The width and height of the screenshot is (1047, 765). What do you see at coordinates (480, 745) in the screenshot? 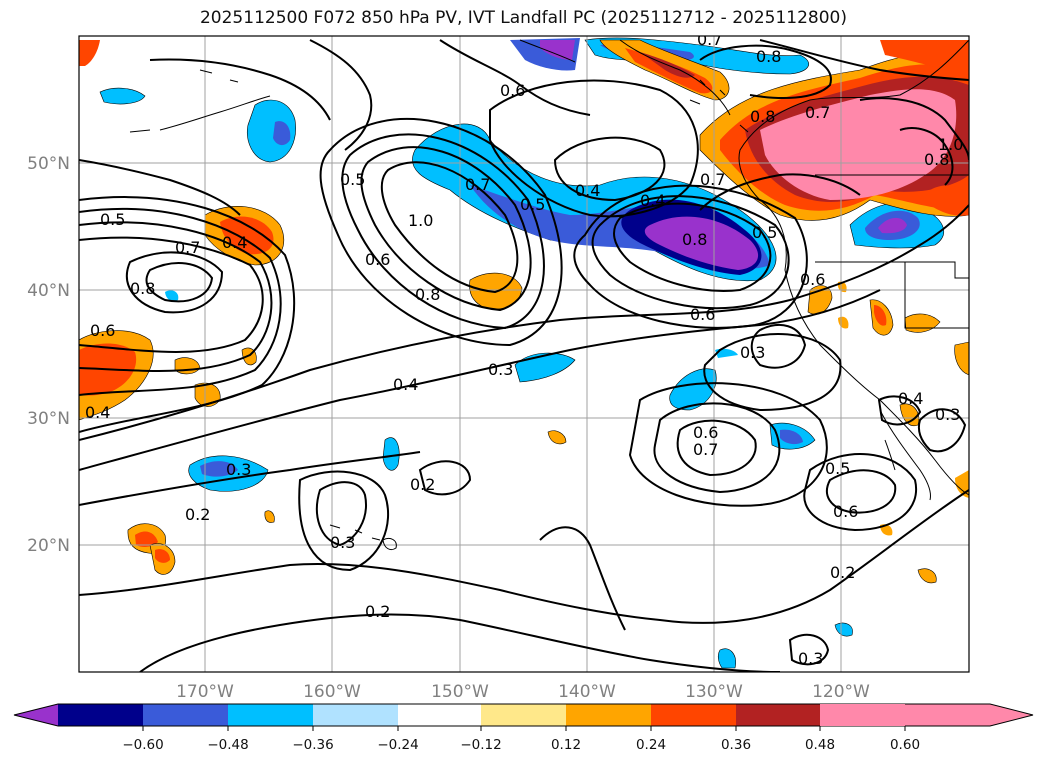
I see `colorbar-tick-label: −0.12` at bounding box center [480, 745].